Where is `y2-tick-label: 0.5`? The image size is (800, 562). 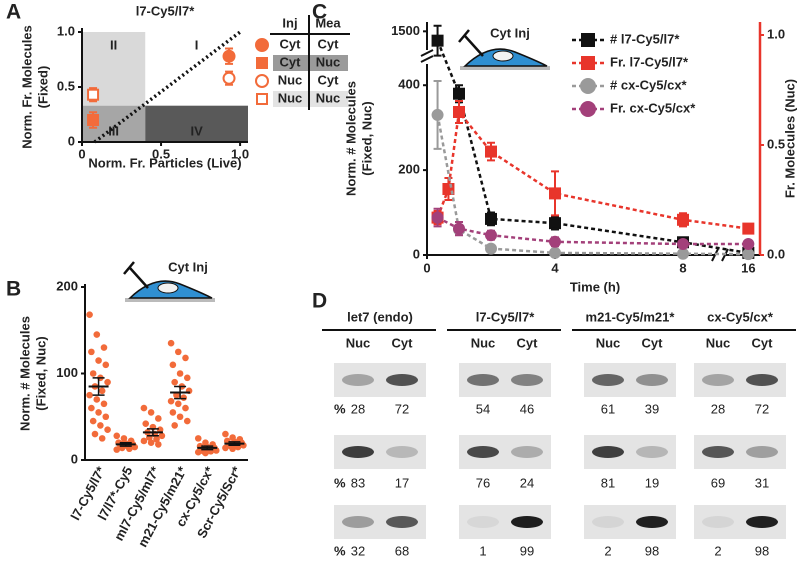 y2-tick-label: 0.5 is located at coordinates (776, 143).